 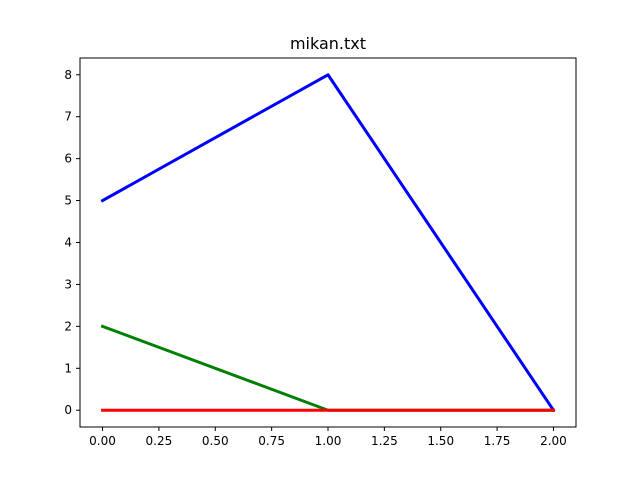 What do you see at coordinates (440, 441) in the screenshot?
I see `x-tick-label: 1.50` at bounding box center [440, 441].